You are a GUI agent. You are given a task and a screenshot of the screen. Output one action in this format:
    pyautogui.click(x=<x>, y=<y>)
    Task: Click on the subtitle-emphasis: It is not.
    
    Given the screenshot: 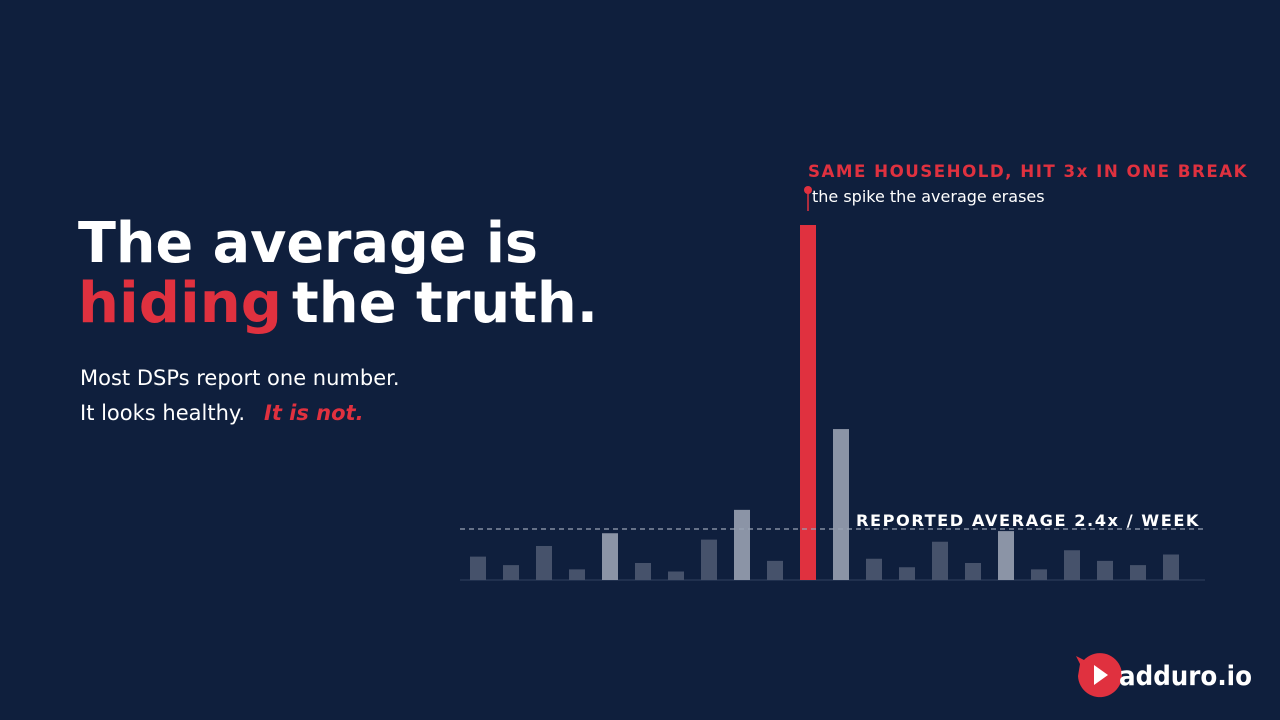 What is the action you would take?
    pyautogui.click(x=314, y=413)
    